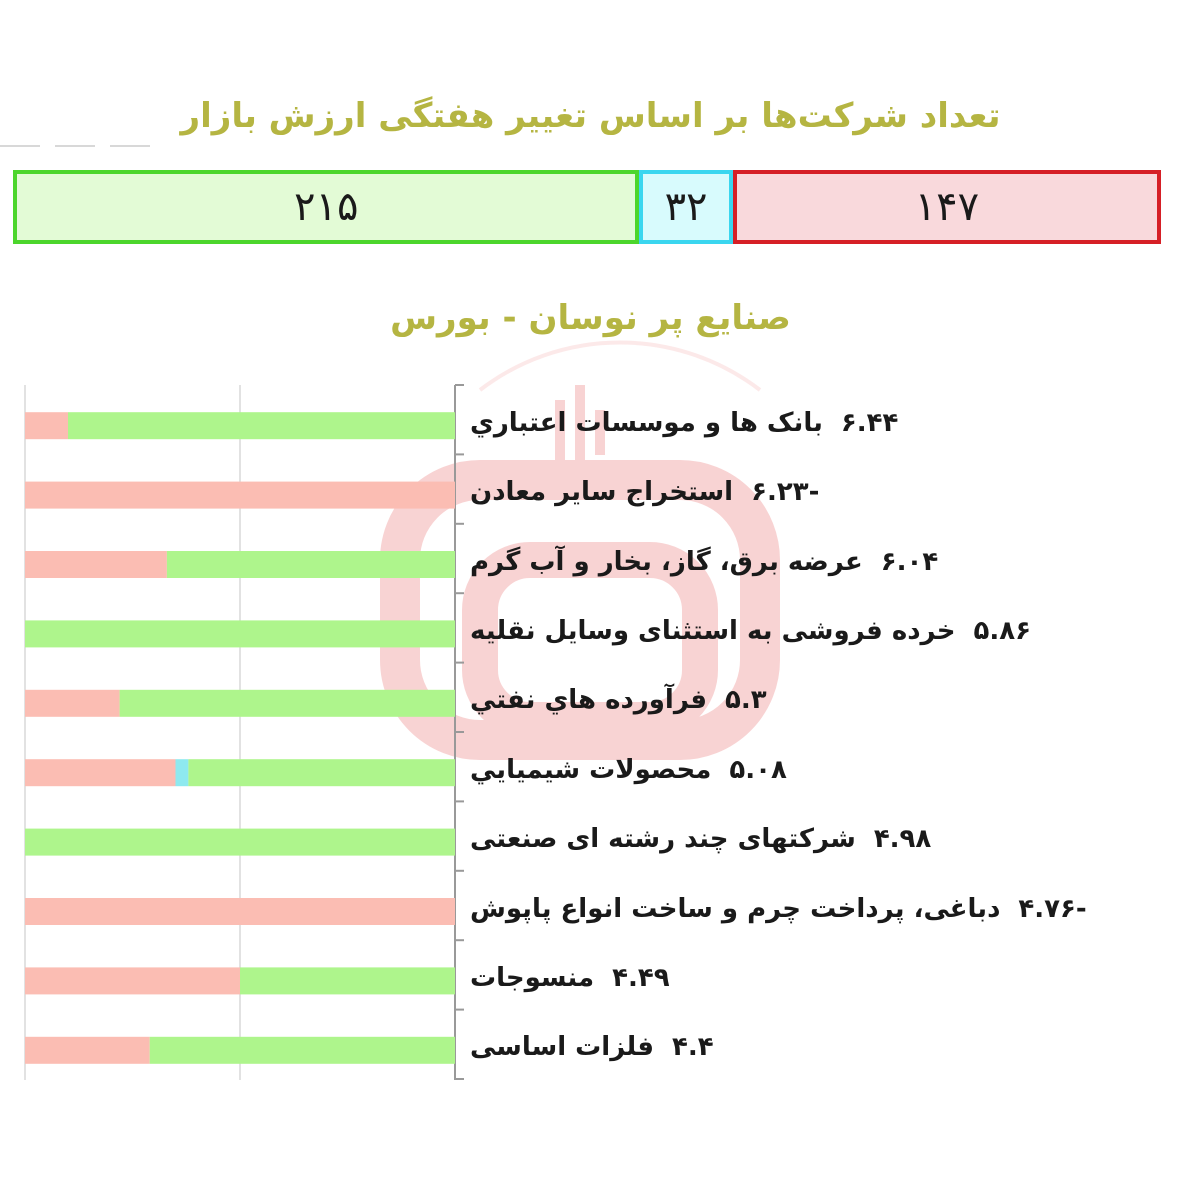  What do you see at coordinates (790, 700) in the screenshot?
I see `category-row: ۵.۳ فرآورده هاي نفتي` at bounding box center [790, 700].